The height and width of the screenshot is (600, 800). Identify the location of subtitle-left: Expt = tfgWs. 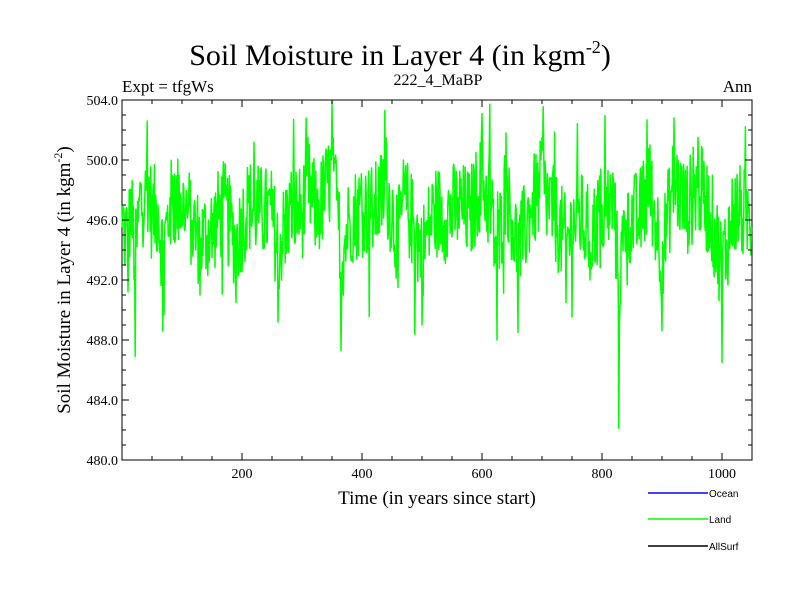
(168, 86).